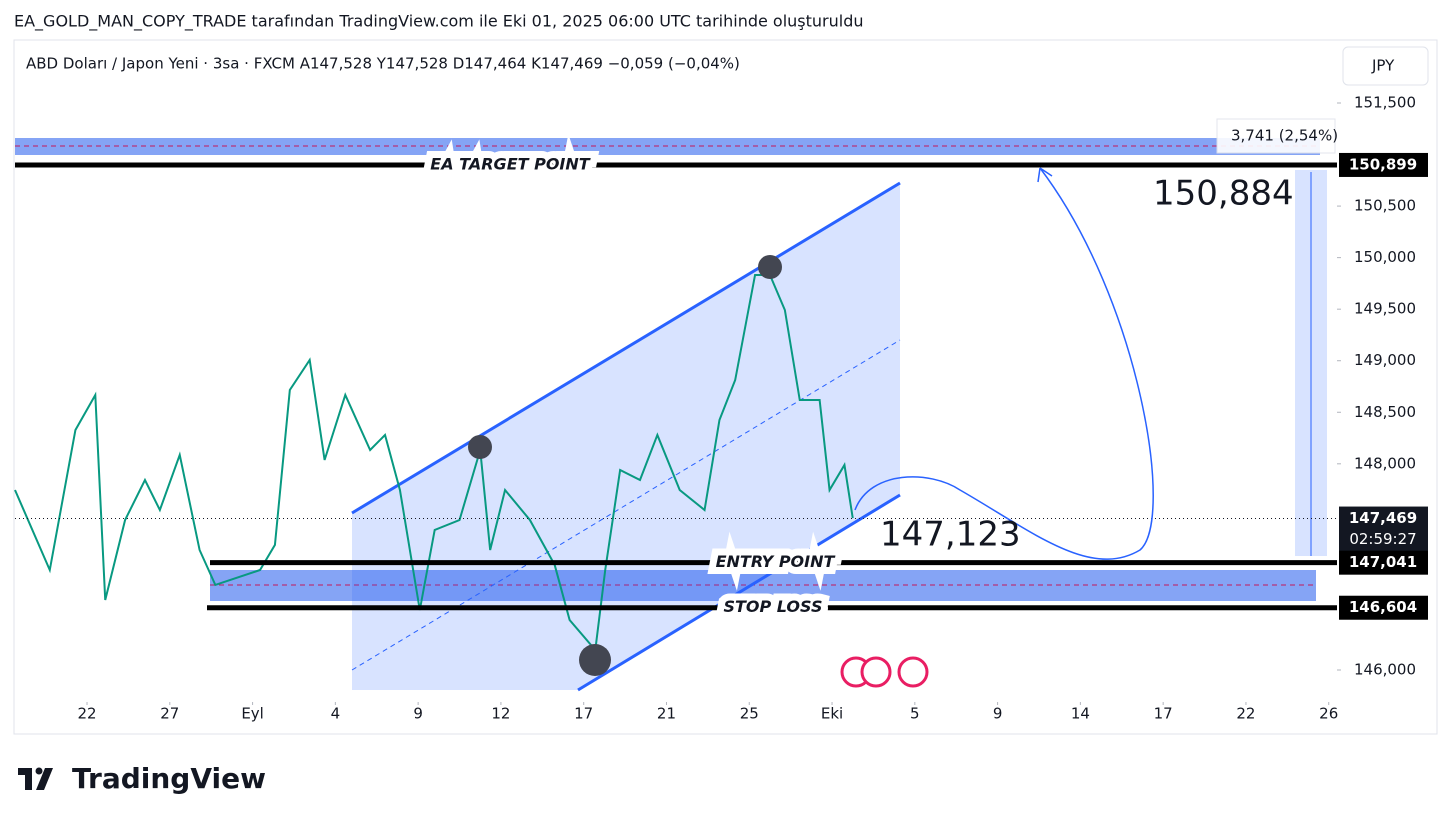 The image size is (1451, 829). Describe the element at coordinates (1385, 309) in the screenshot. I see `y-tick-label: 149,500` at that location.